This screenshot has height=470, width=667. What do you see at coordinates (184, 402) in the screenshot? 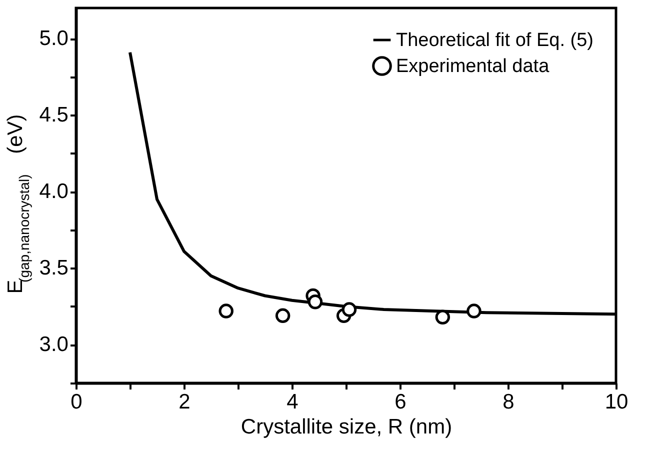
I see `x-tick-label: 2` at bounding box center [184, 402].